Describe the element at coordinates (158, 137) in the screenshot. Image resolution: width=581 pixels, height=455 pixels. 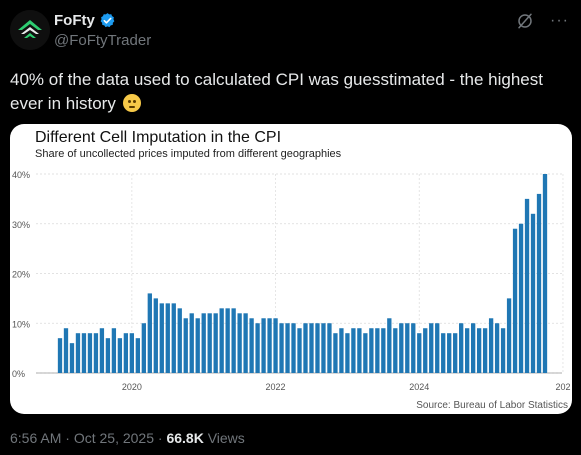
I see `chart-title: Different Cell Imputation in the CPI` at that location.